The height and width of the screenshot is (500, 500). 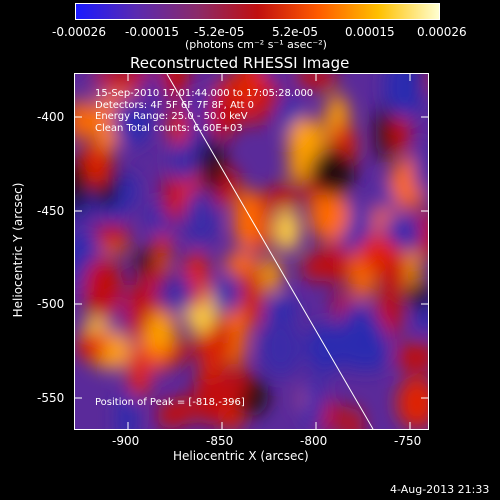 What do you see at coordinates (440, 489) in the screenshot?
I see `footer-timestamp: 4-Aug-2013 21:33` at bounding box center [440, 489].